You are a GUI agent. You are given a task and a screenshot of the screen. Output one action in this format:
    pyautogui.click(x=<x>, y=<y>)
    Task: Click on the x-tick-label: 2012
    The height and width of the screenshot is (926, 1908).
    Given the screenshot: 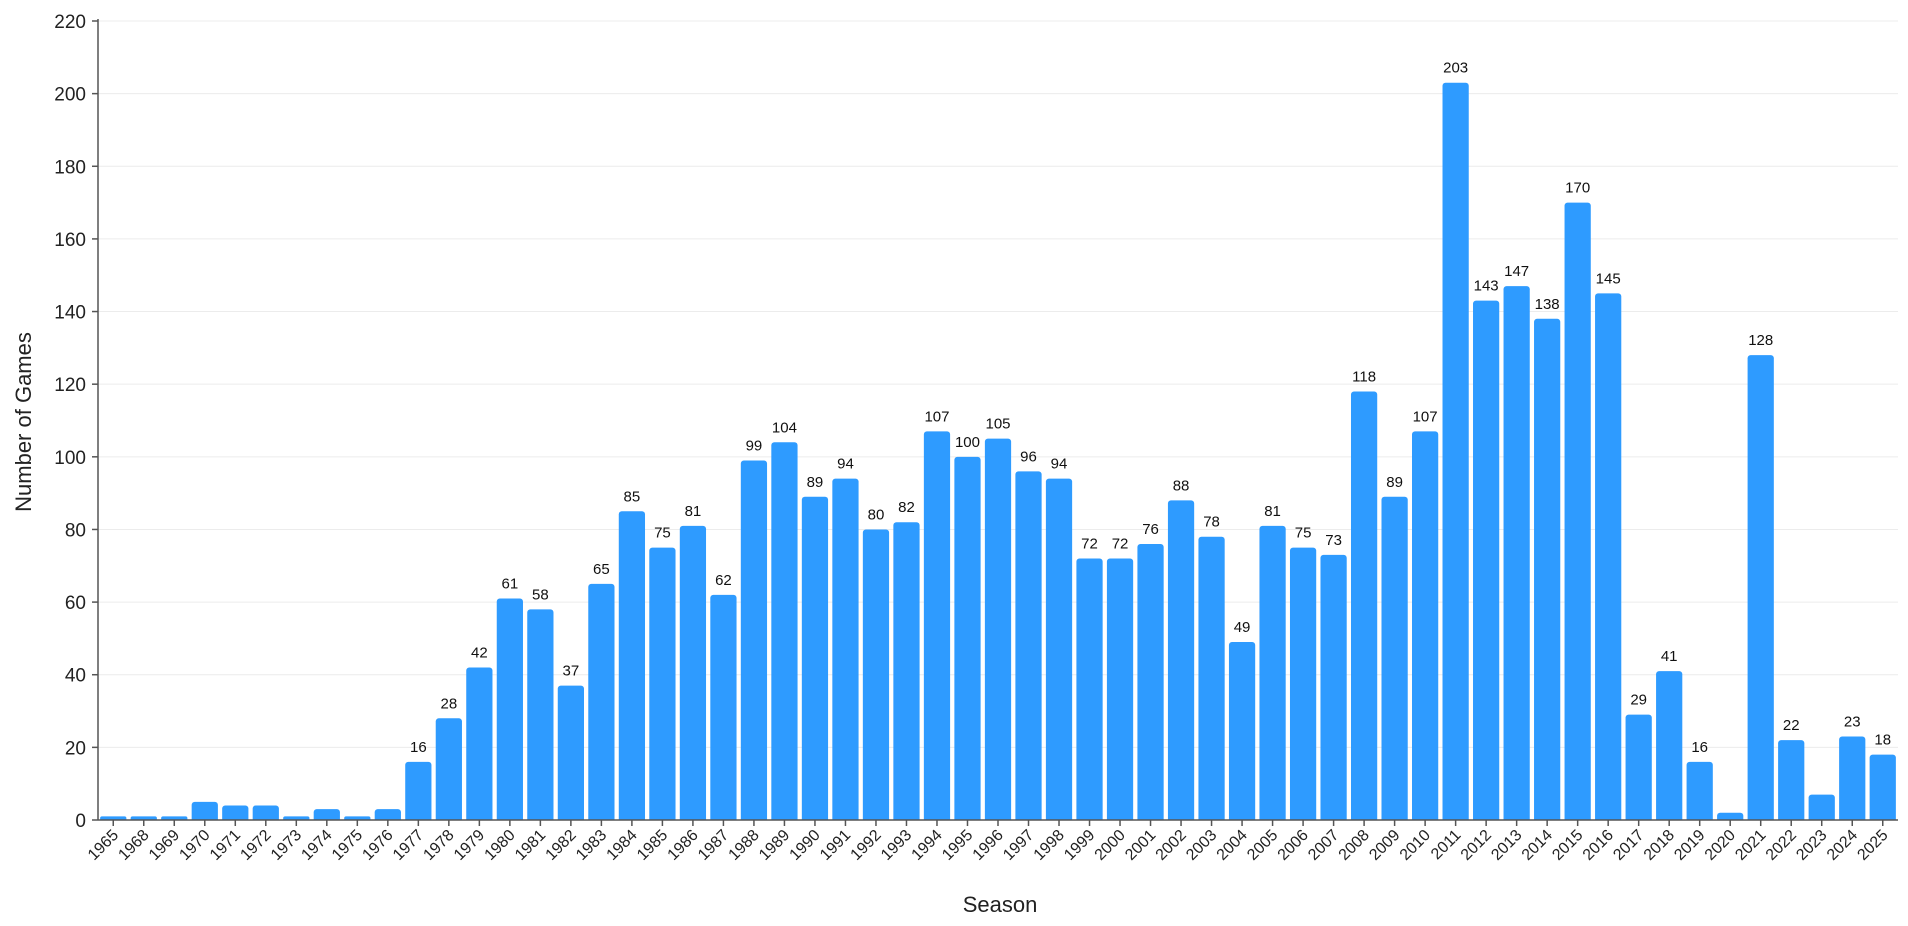 What is the action you would take?
    pyautogui.click(x=1476, y=845)
    